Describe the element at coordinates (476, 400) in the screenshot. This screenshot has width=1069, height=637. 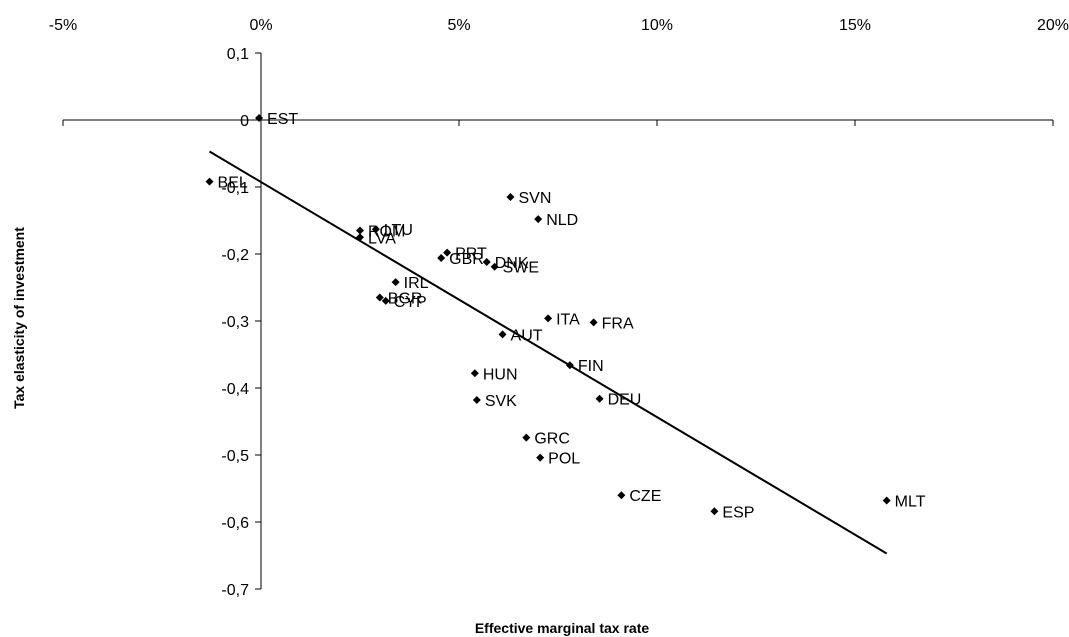
I see `data-point-svk` at that location.